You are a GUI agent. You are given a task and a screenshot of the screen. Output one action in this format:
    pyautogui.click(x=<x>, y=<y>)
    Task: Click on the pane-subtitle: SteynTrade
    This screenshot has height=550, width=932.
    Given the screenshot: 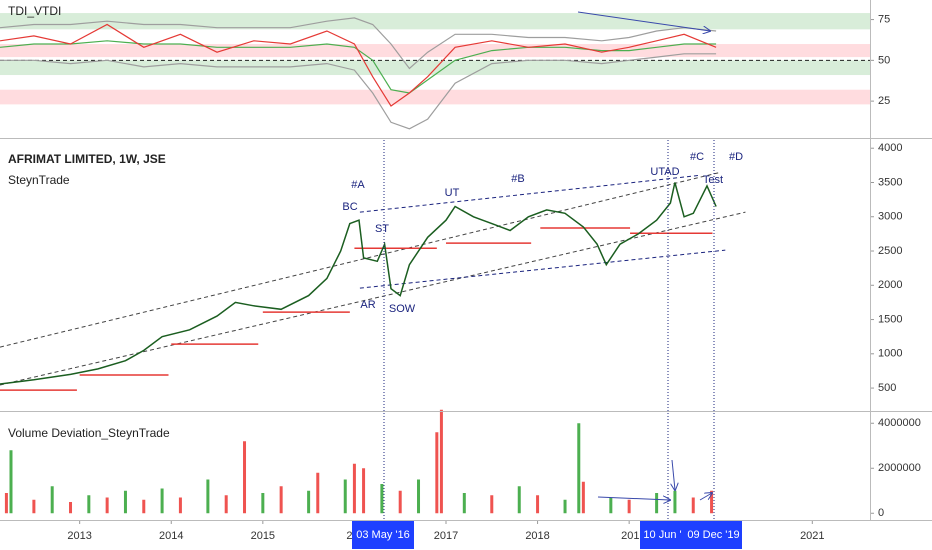 What is the action you would take?
    pyautogui.click(x=39, y=180)
    